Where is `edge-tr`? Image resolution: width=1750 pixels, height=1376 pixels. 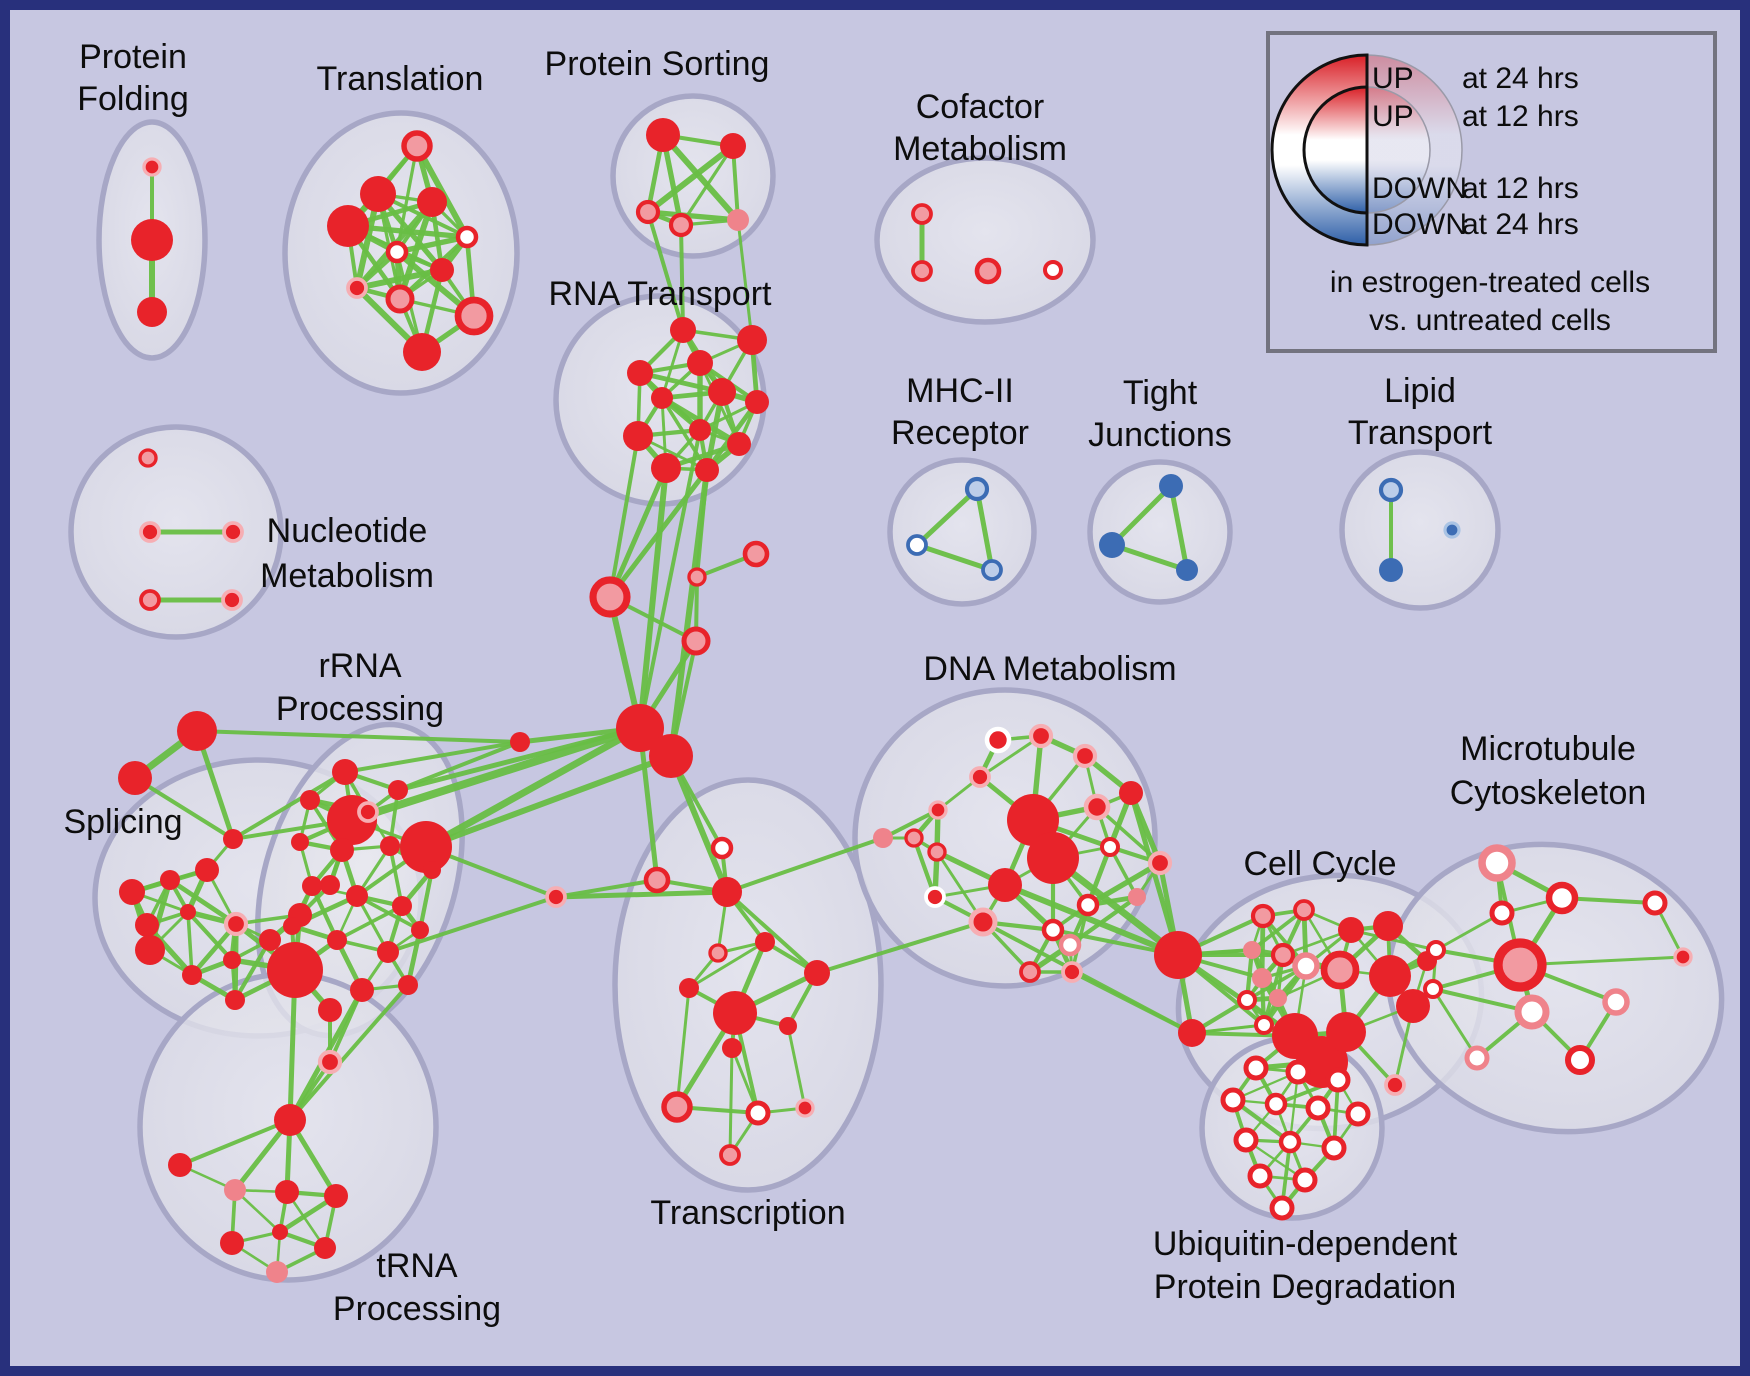
edge-tr is located at coordinates (432, 244).